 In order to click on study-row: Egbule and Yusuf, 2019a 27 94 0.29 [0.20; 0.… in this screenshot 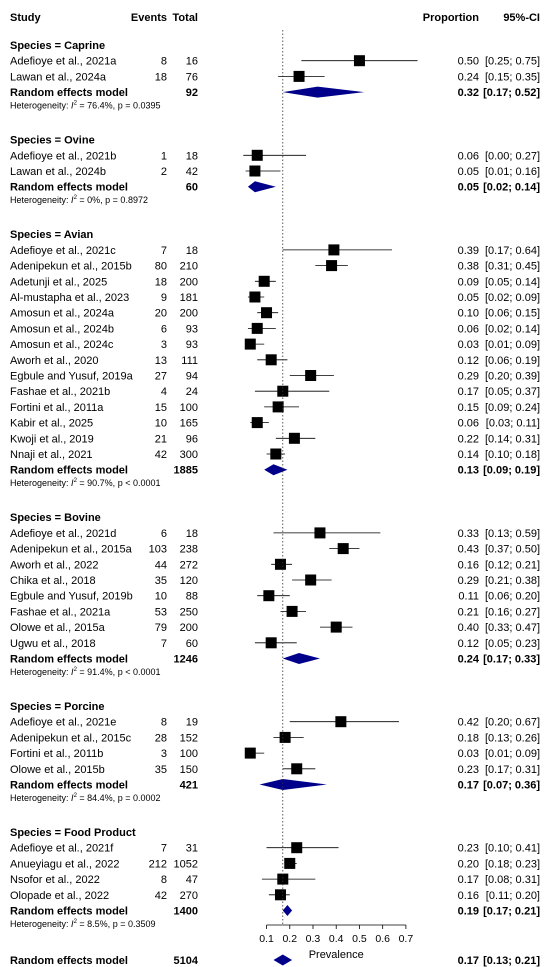, I will do `click(275, 376)`.